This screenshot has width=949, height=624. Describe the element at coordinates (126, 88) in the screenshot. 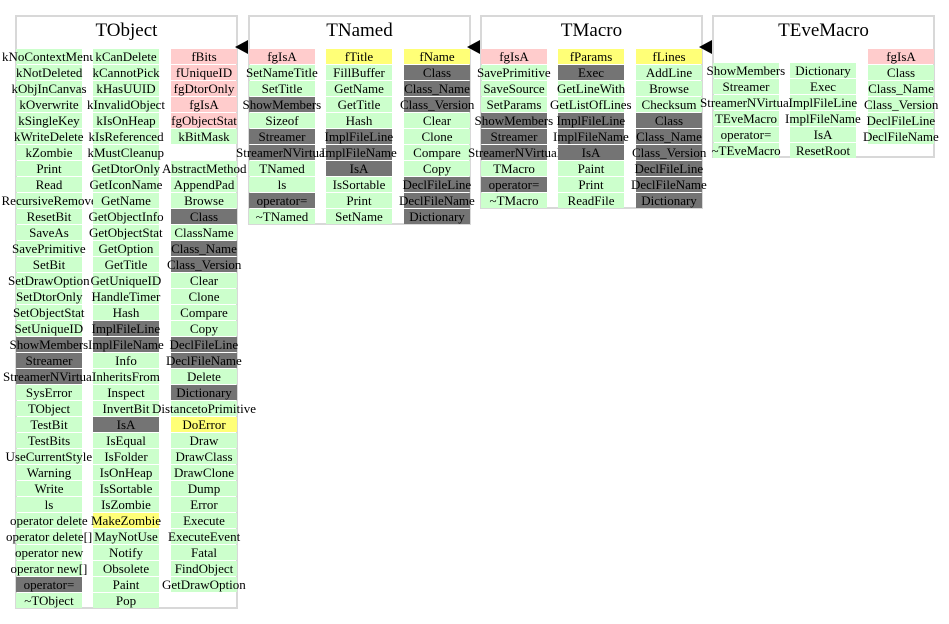

I see `member-cell: kHasUUID` at that location.